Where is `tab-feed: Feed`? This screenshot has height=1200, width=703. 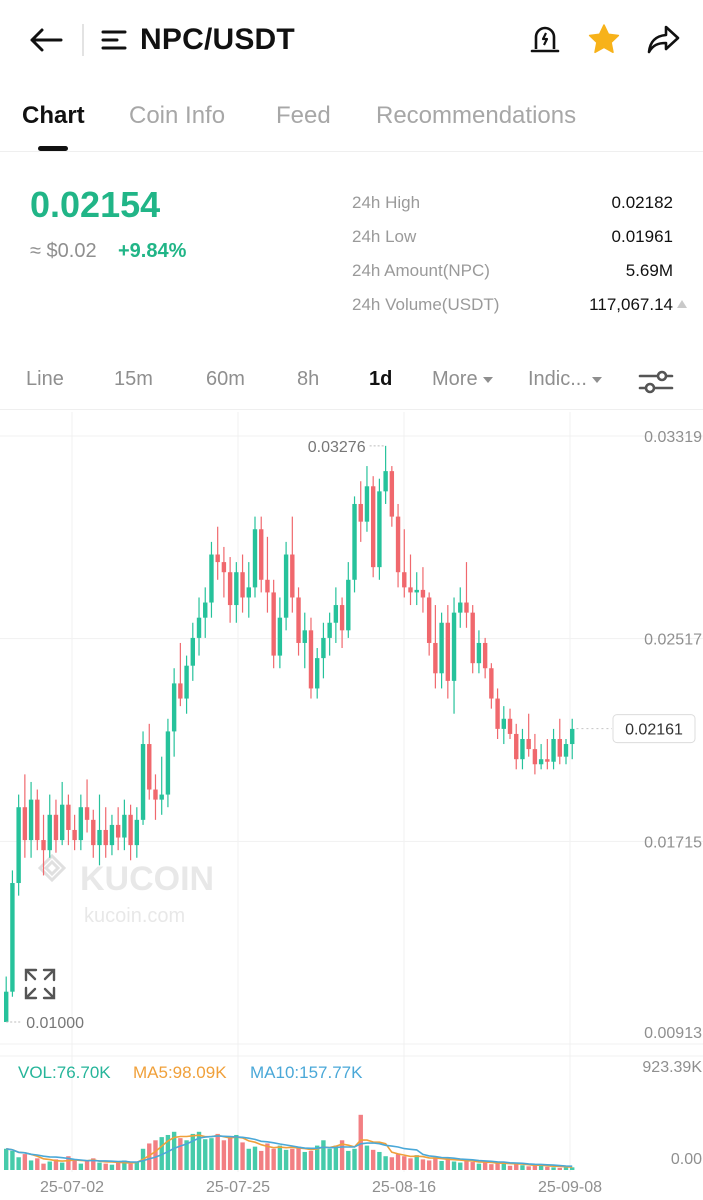
tab-feed: Feed is located at coordinates (303, 115).